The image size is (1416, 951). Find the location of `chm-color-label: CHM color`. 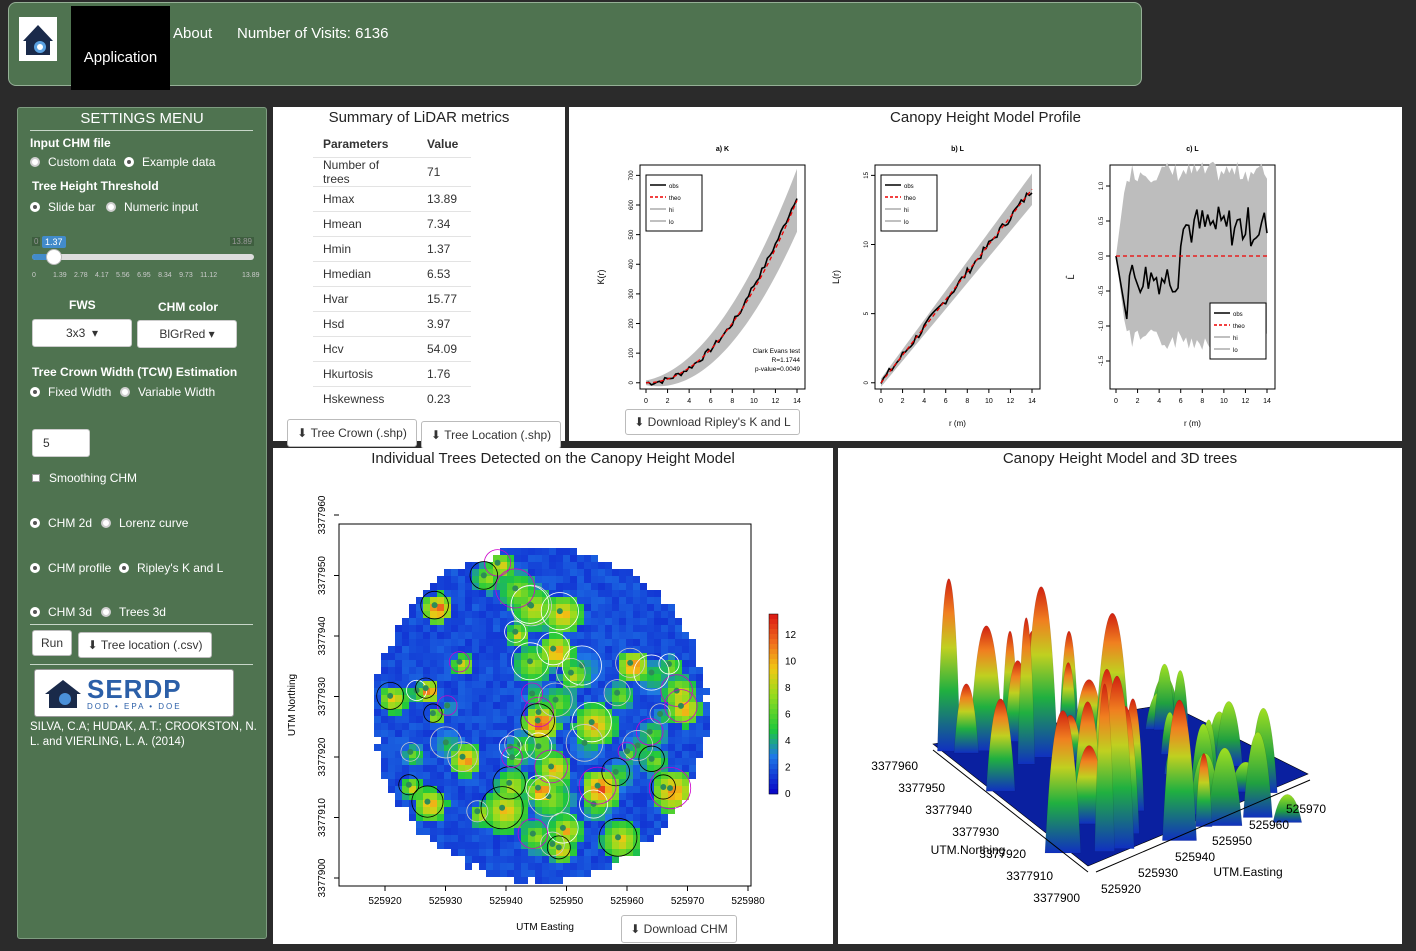

chm-color-label: CHM color is located at coordinates (188, 307).